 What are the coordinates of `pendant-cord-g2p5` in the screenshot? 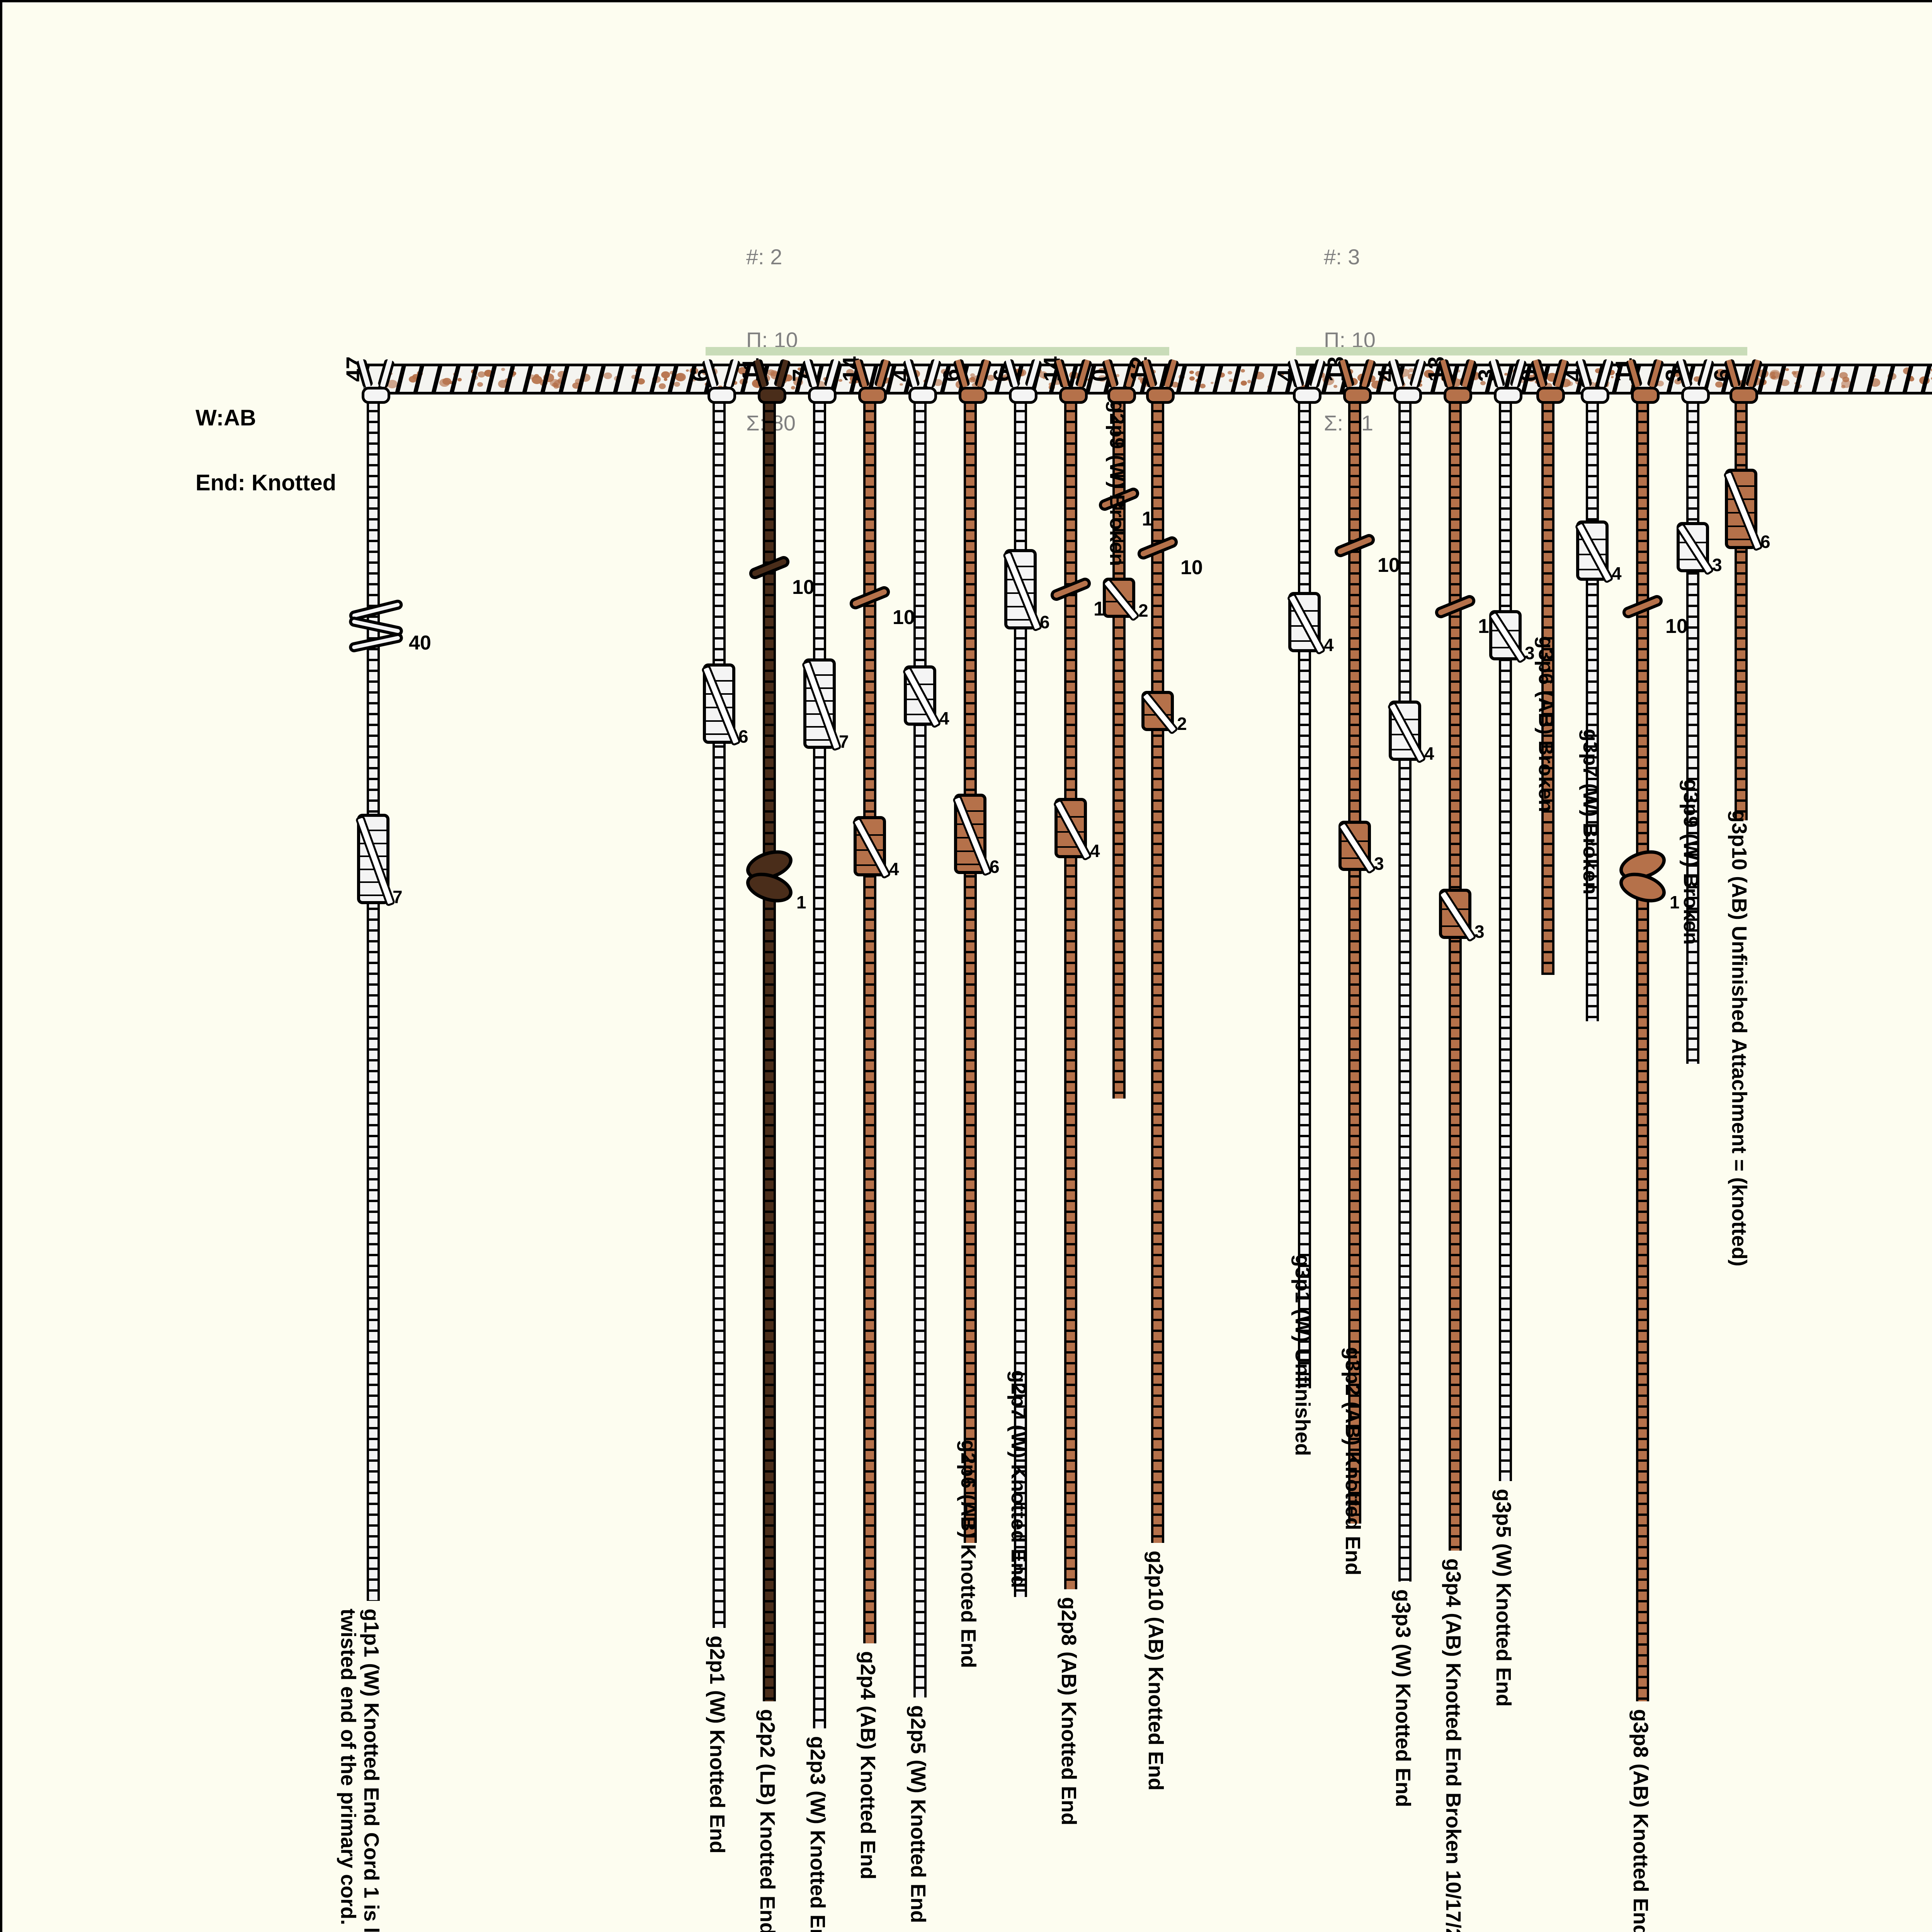 It's located at (920, 1048).